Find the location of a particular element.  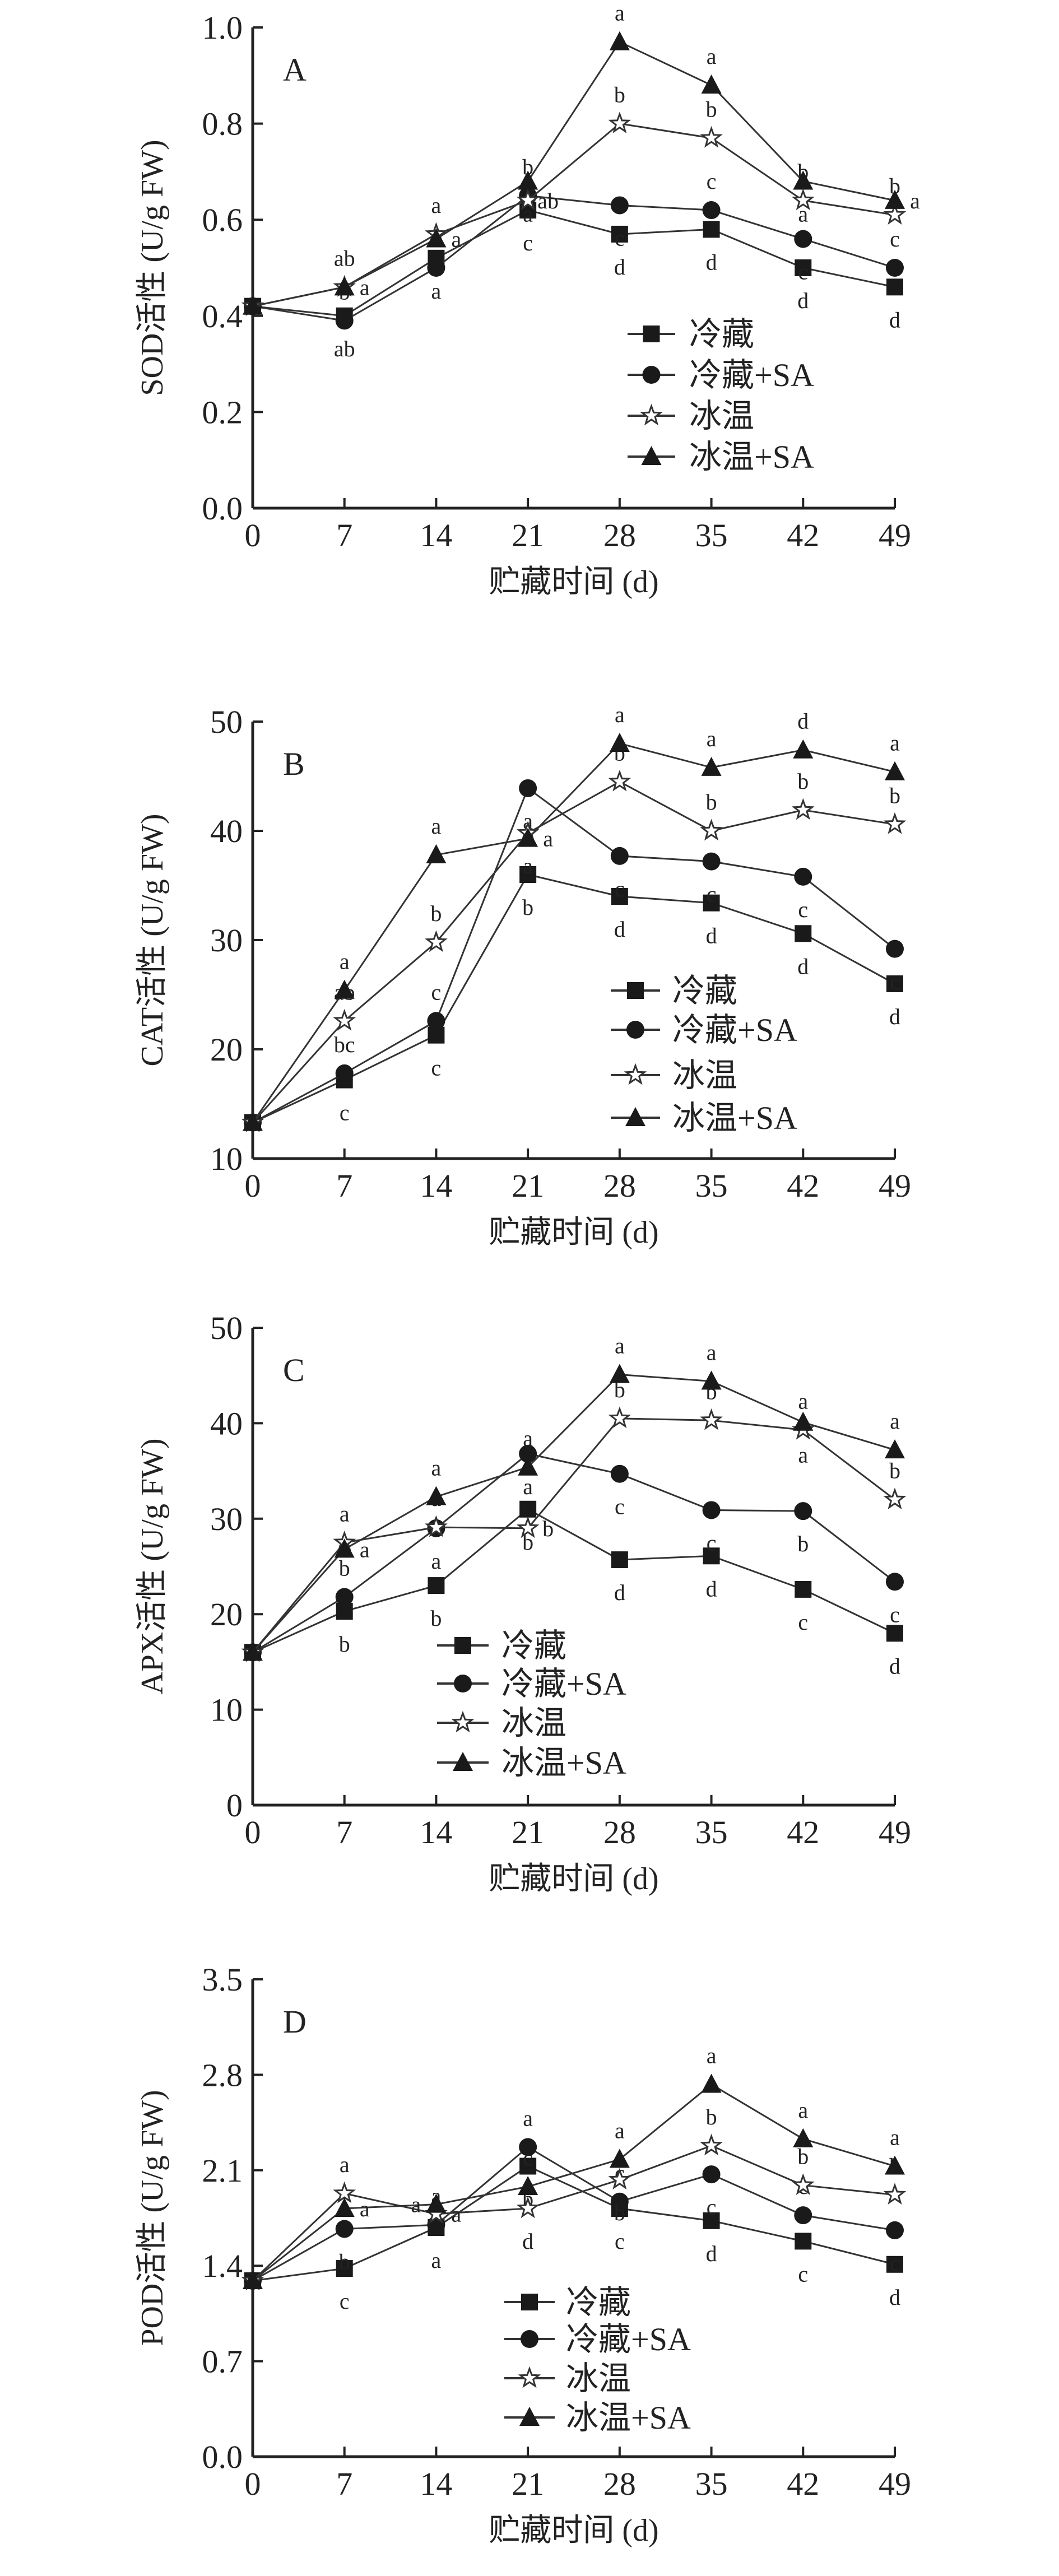

x-tick-label: 0 is located at coordinates (253, 1186).